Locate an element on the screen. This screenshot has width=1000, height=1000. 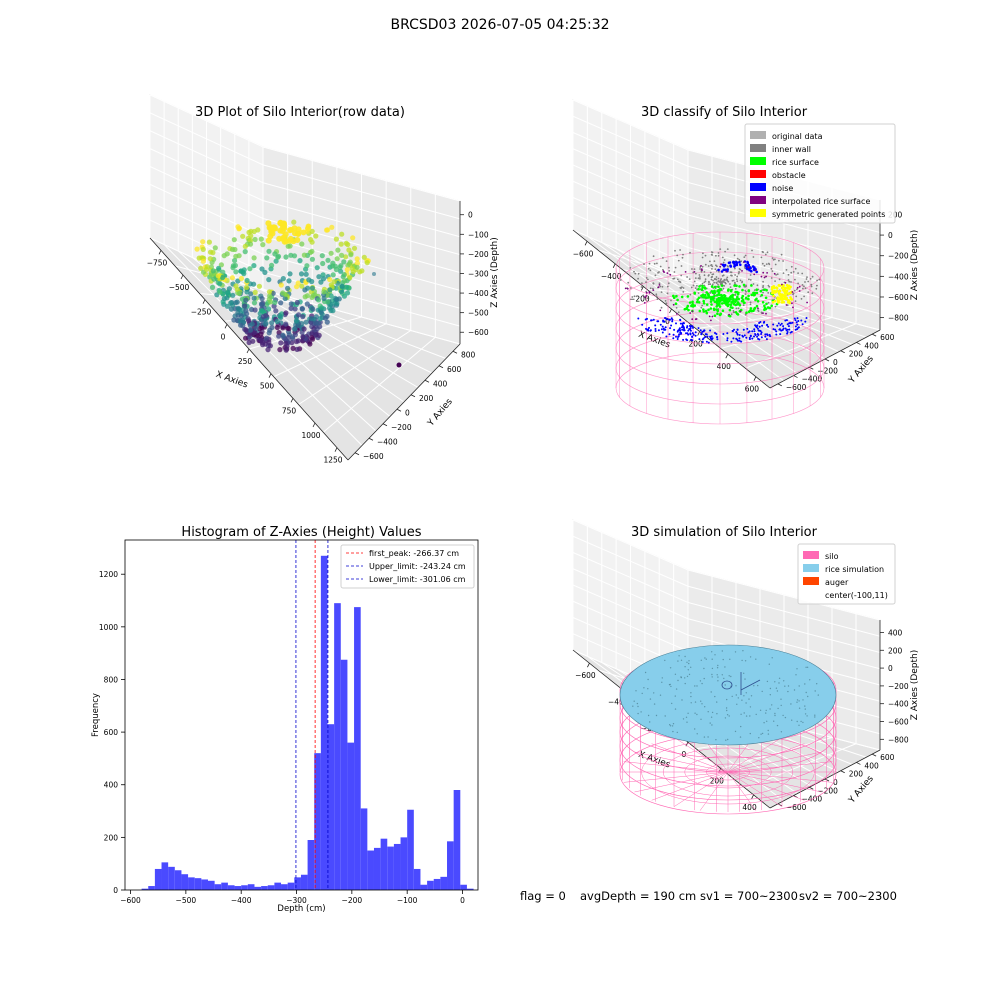
x-tick is located at coordinates (755, 378).